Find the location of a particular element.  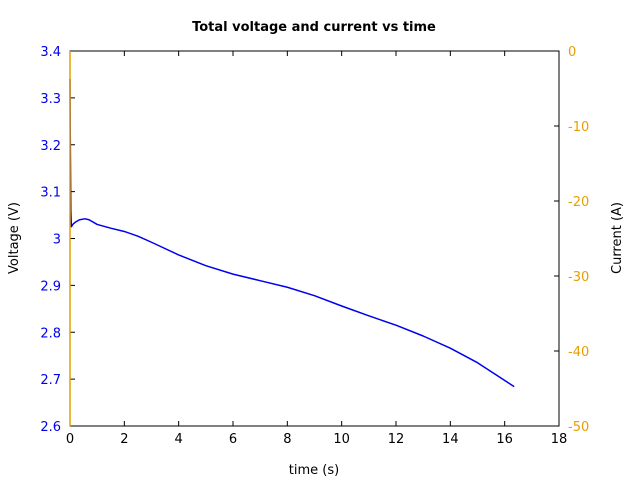

y-left-tick-label: 3.4 is located at coordinates (50, 52).